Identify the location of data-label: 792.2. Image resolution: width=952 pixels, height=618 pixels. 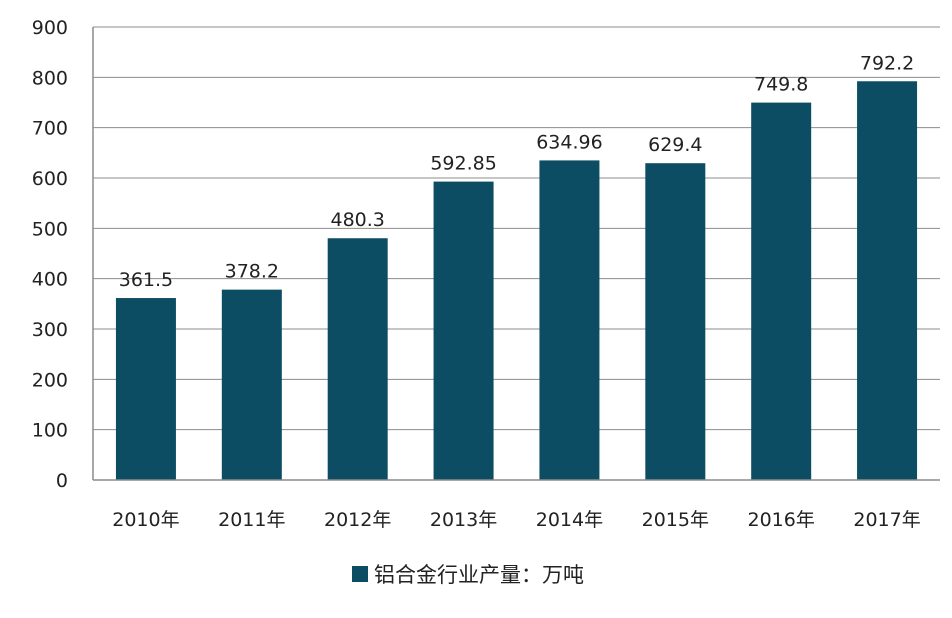
(887, 63).